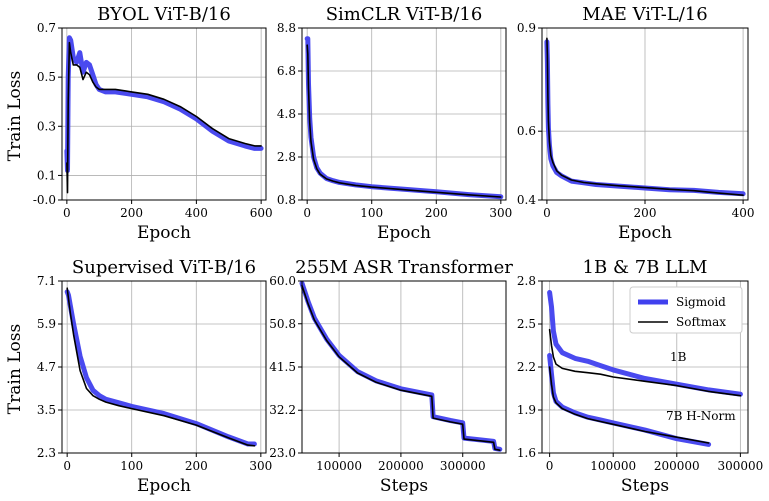  I want to click on panel6-series-softmax-7b-h-norm, so click(629, 405).